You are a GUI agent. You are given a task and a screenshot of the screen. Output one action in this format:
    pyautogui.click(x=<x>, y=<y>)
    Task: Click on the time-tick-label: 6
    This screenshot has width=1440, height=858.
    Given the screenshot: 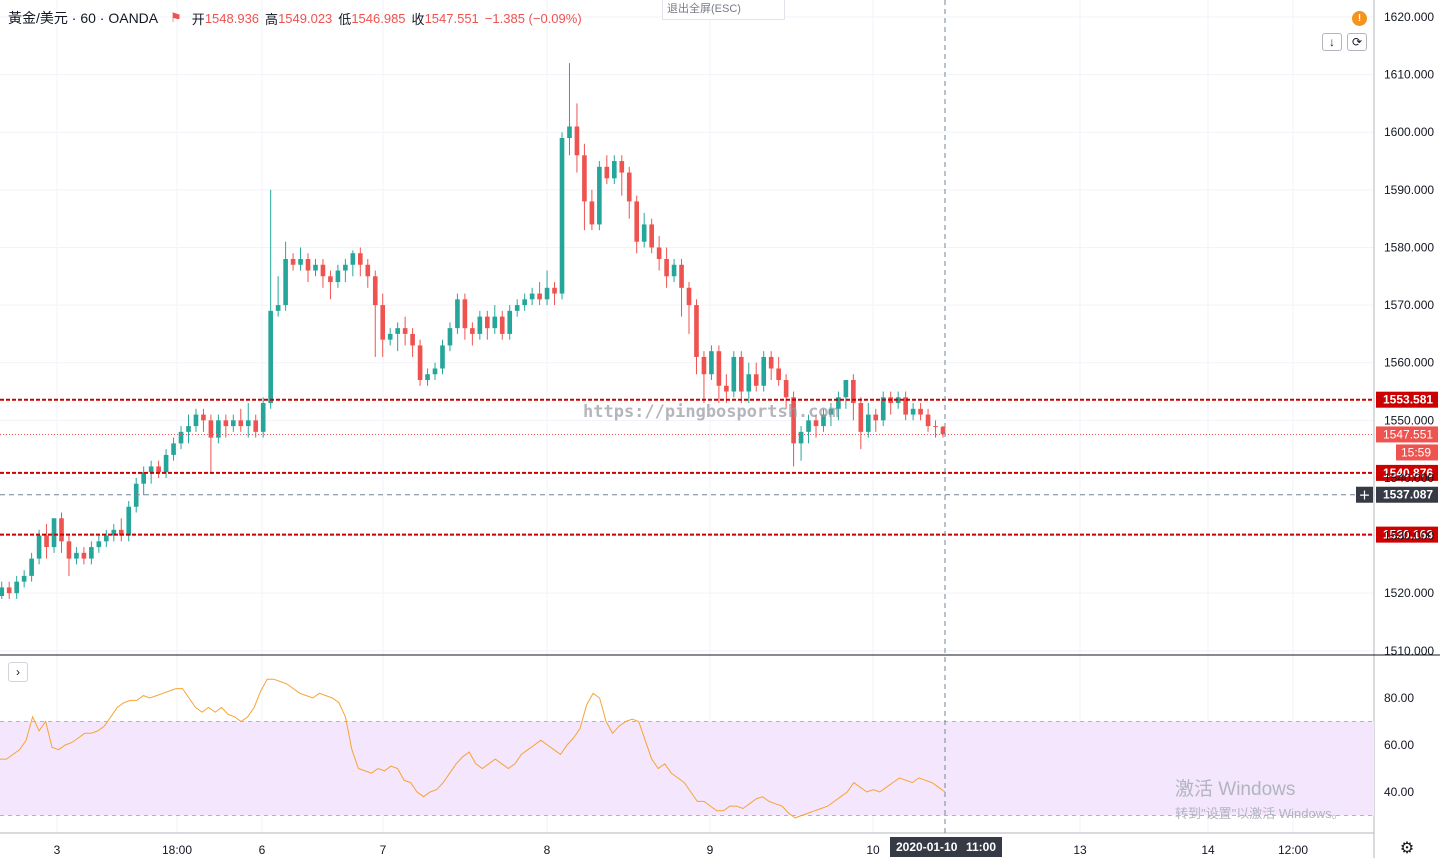 What is the action you would take?
    pyautogui.click(x=262, y=850)
    